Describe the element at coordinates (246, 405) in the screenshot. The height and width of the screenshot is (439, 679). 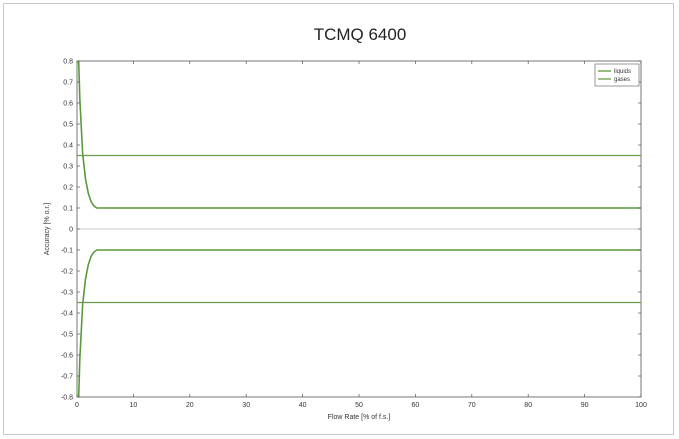
I see `x-tick-label: 30` at that location.